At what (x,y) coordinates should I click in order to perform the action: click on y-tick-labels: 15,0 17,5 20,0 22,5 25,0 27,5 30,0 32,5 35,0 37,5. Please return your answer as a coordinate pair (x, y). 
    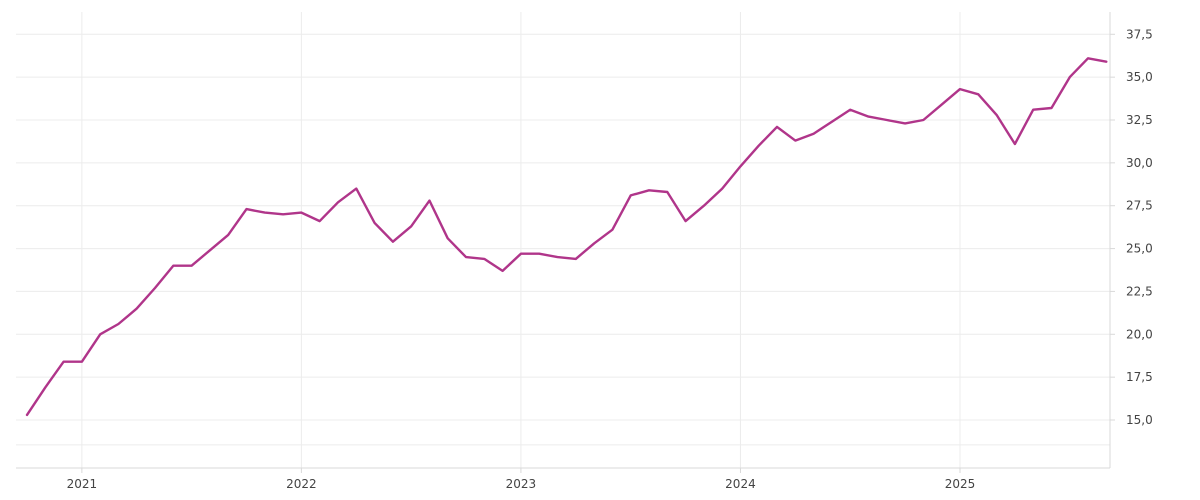
    Looking at the image, I should click on (1139, 227).